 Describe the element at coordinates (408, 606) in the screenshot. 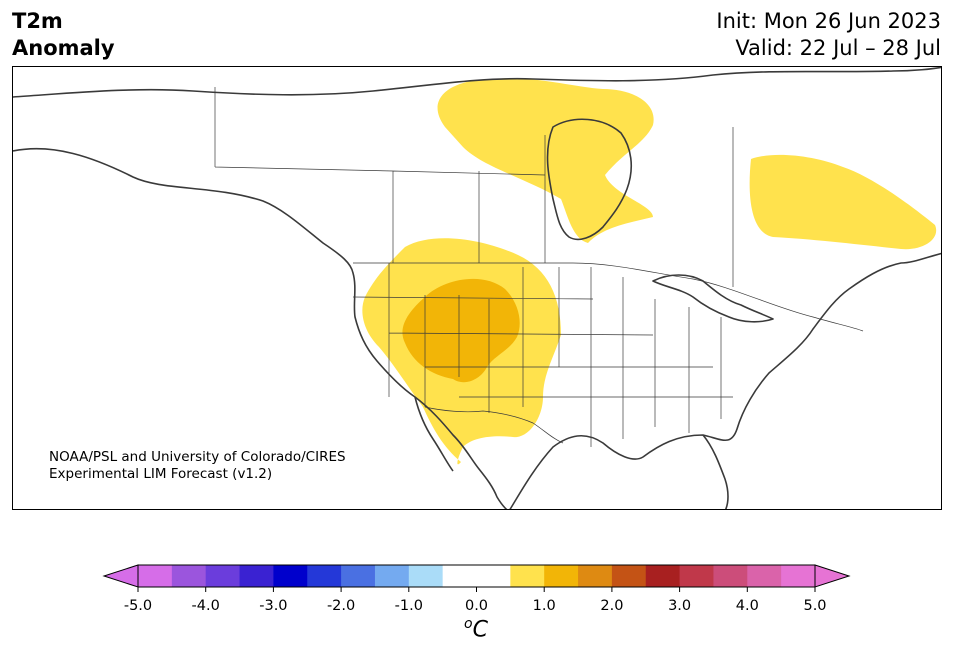

I see `colorbar-tick-label: -1.0` at that location.